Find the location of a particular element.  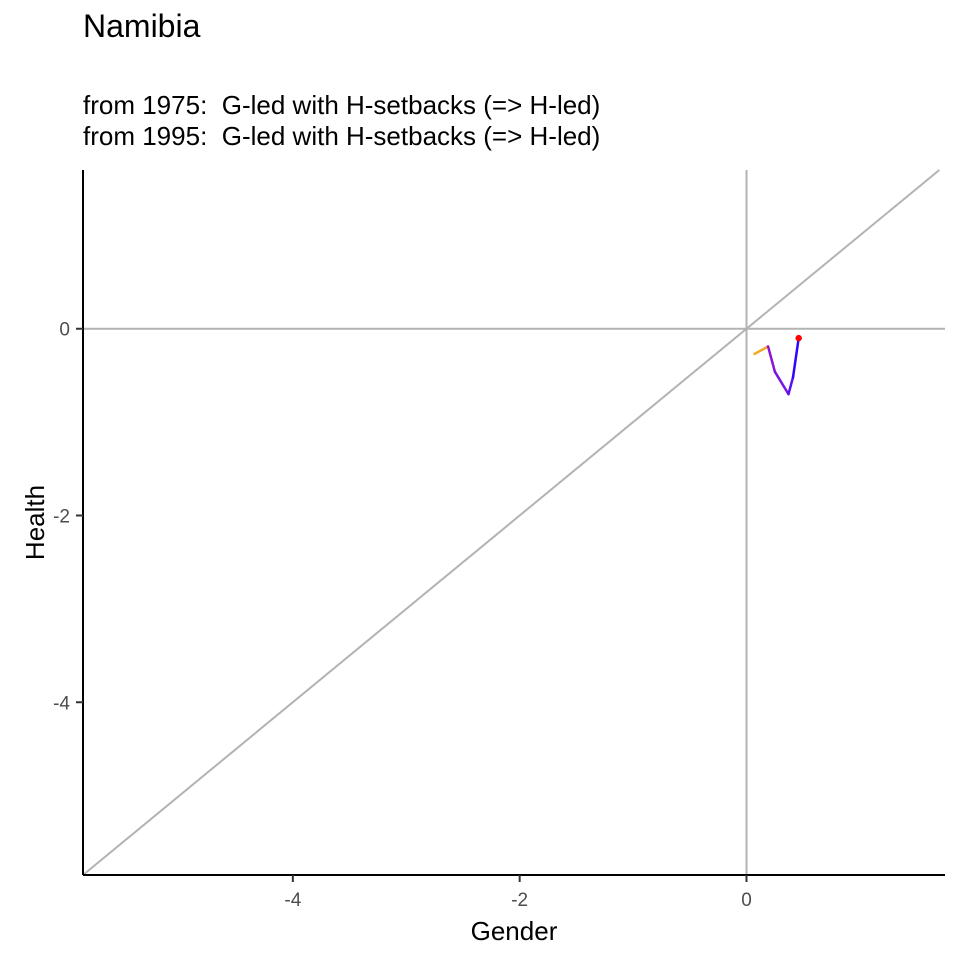

x-axis-title: Gender is located at coordinates (514, 931).